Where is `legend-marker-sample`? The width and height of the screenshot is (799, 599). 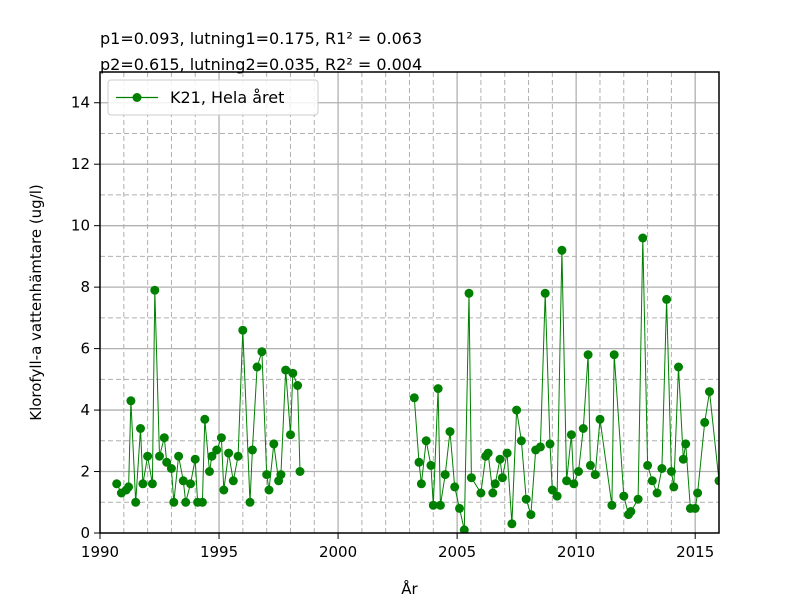
legend-marker-sample is located at coordinates (137, 97).